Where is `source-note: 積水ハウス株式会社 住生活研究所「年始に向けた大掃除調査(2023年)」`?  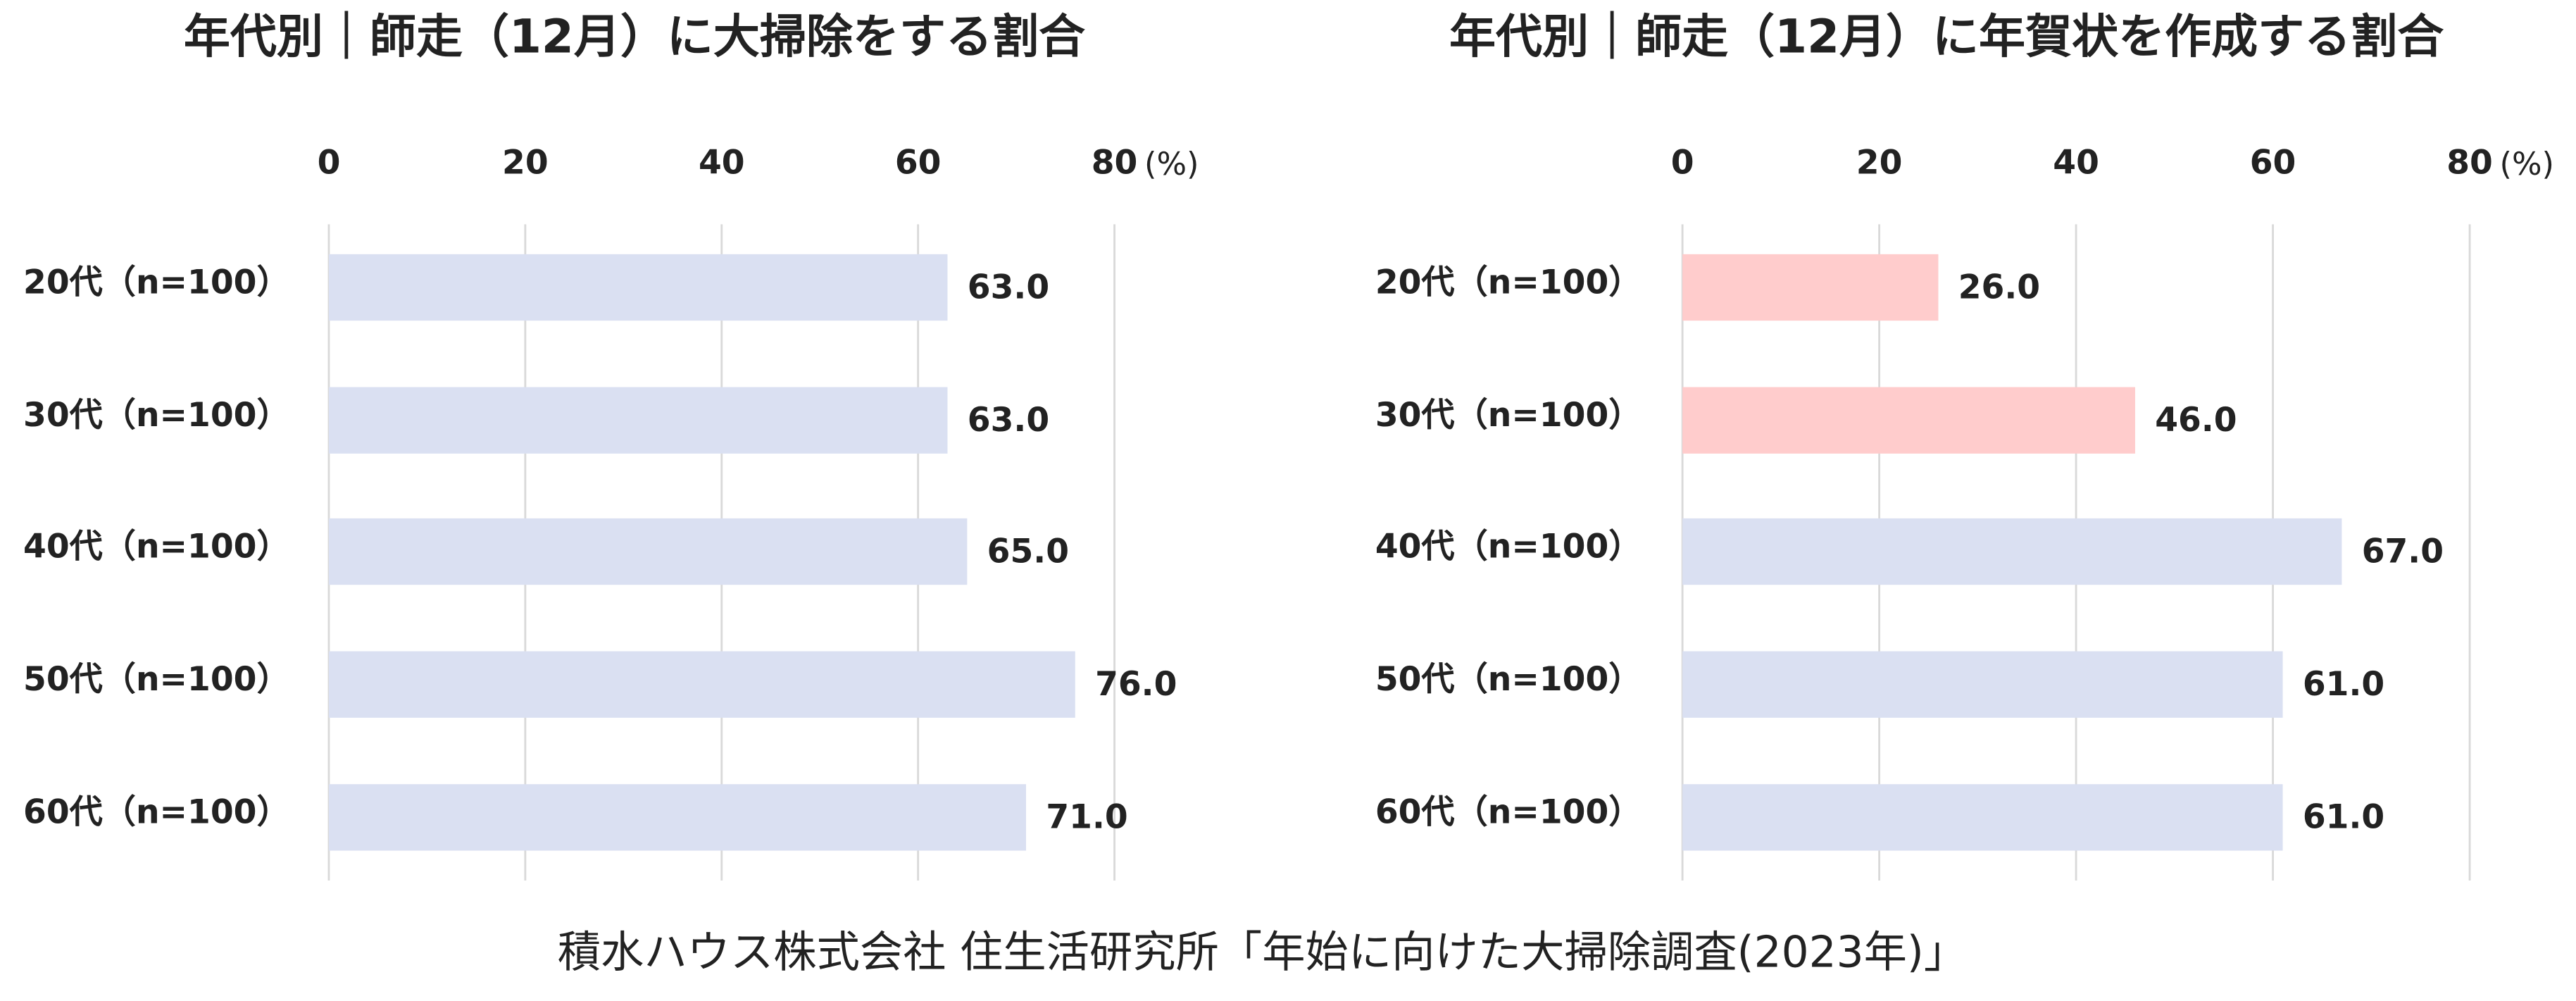 source-note: 積水ハウス株式会社 住生活研究所「年始に向けた大掃除調査(2023年)」 is located at coordinates (1262, 953).